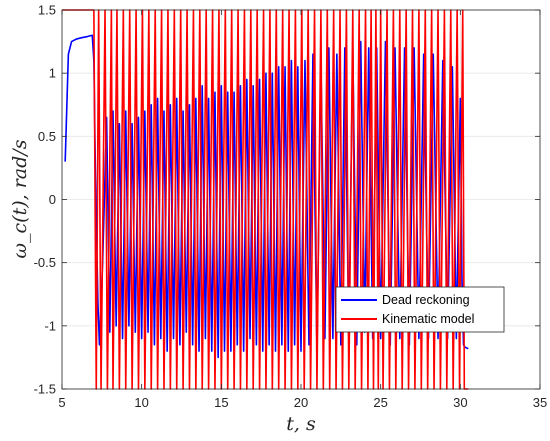 This screenshot has width=550, height=441. I want to click on legend-box, so click(420, 309).